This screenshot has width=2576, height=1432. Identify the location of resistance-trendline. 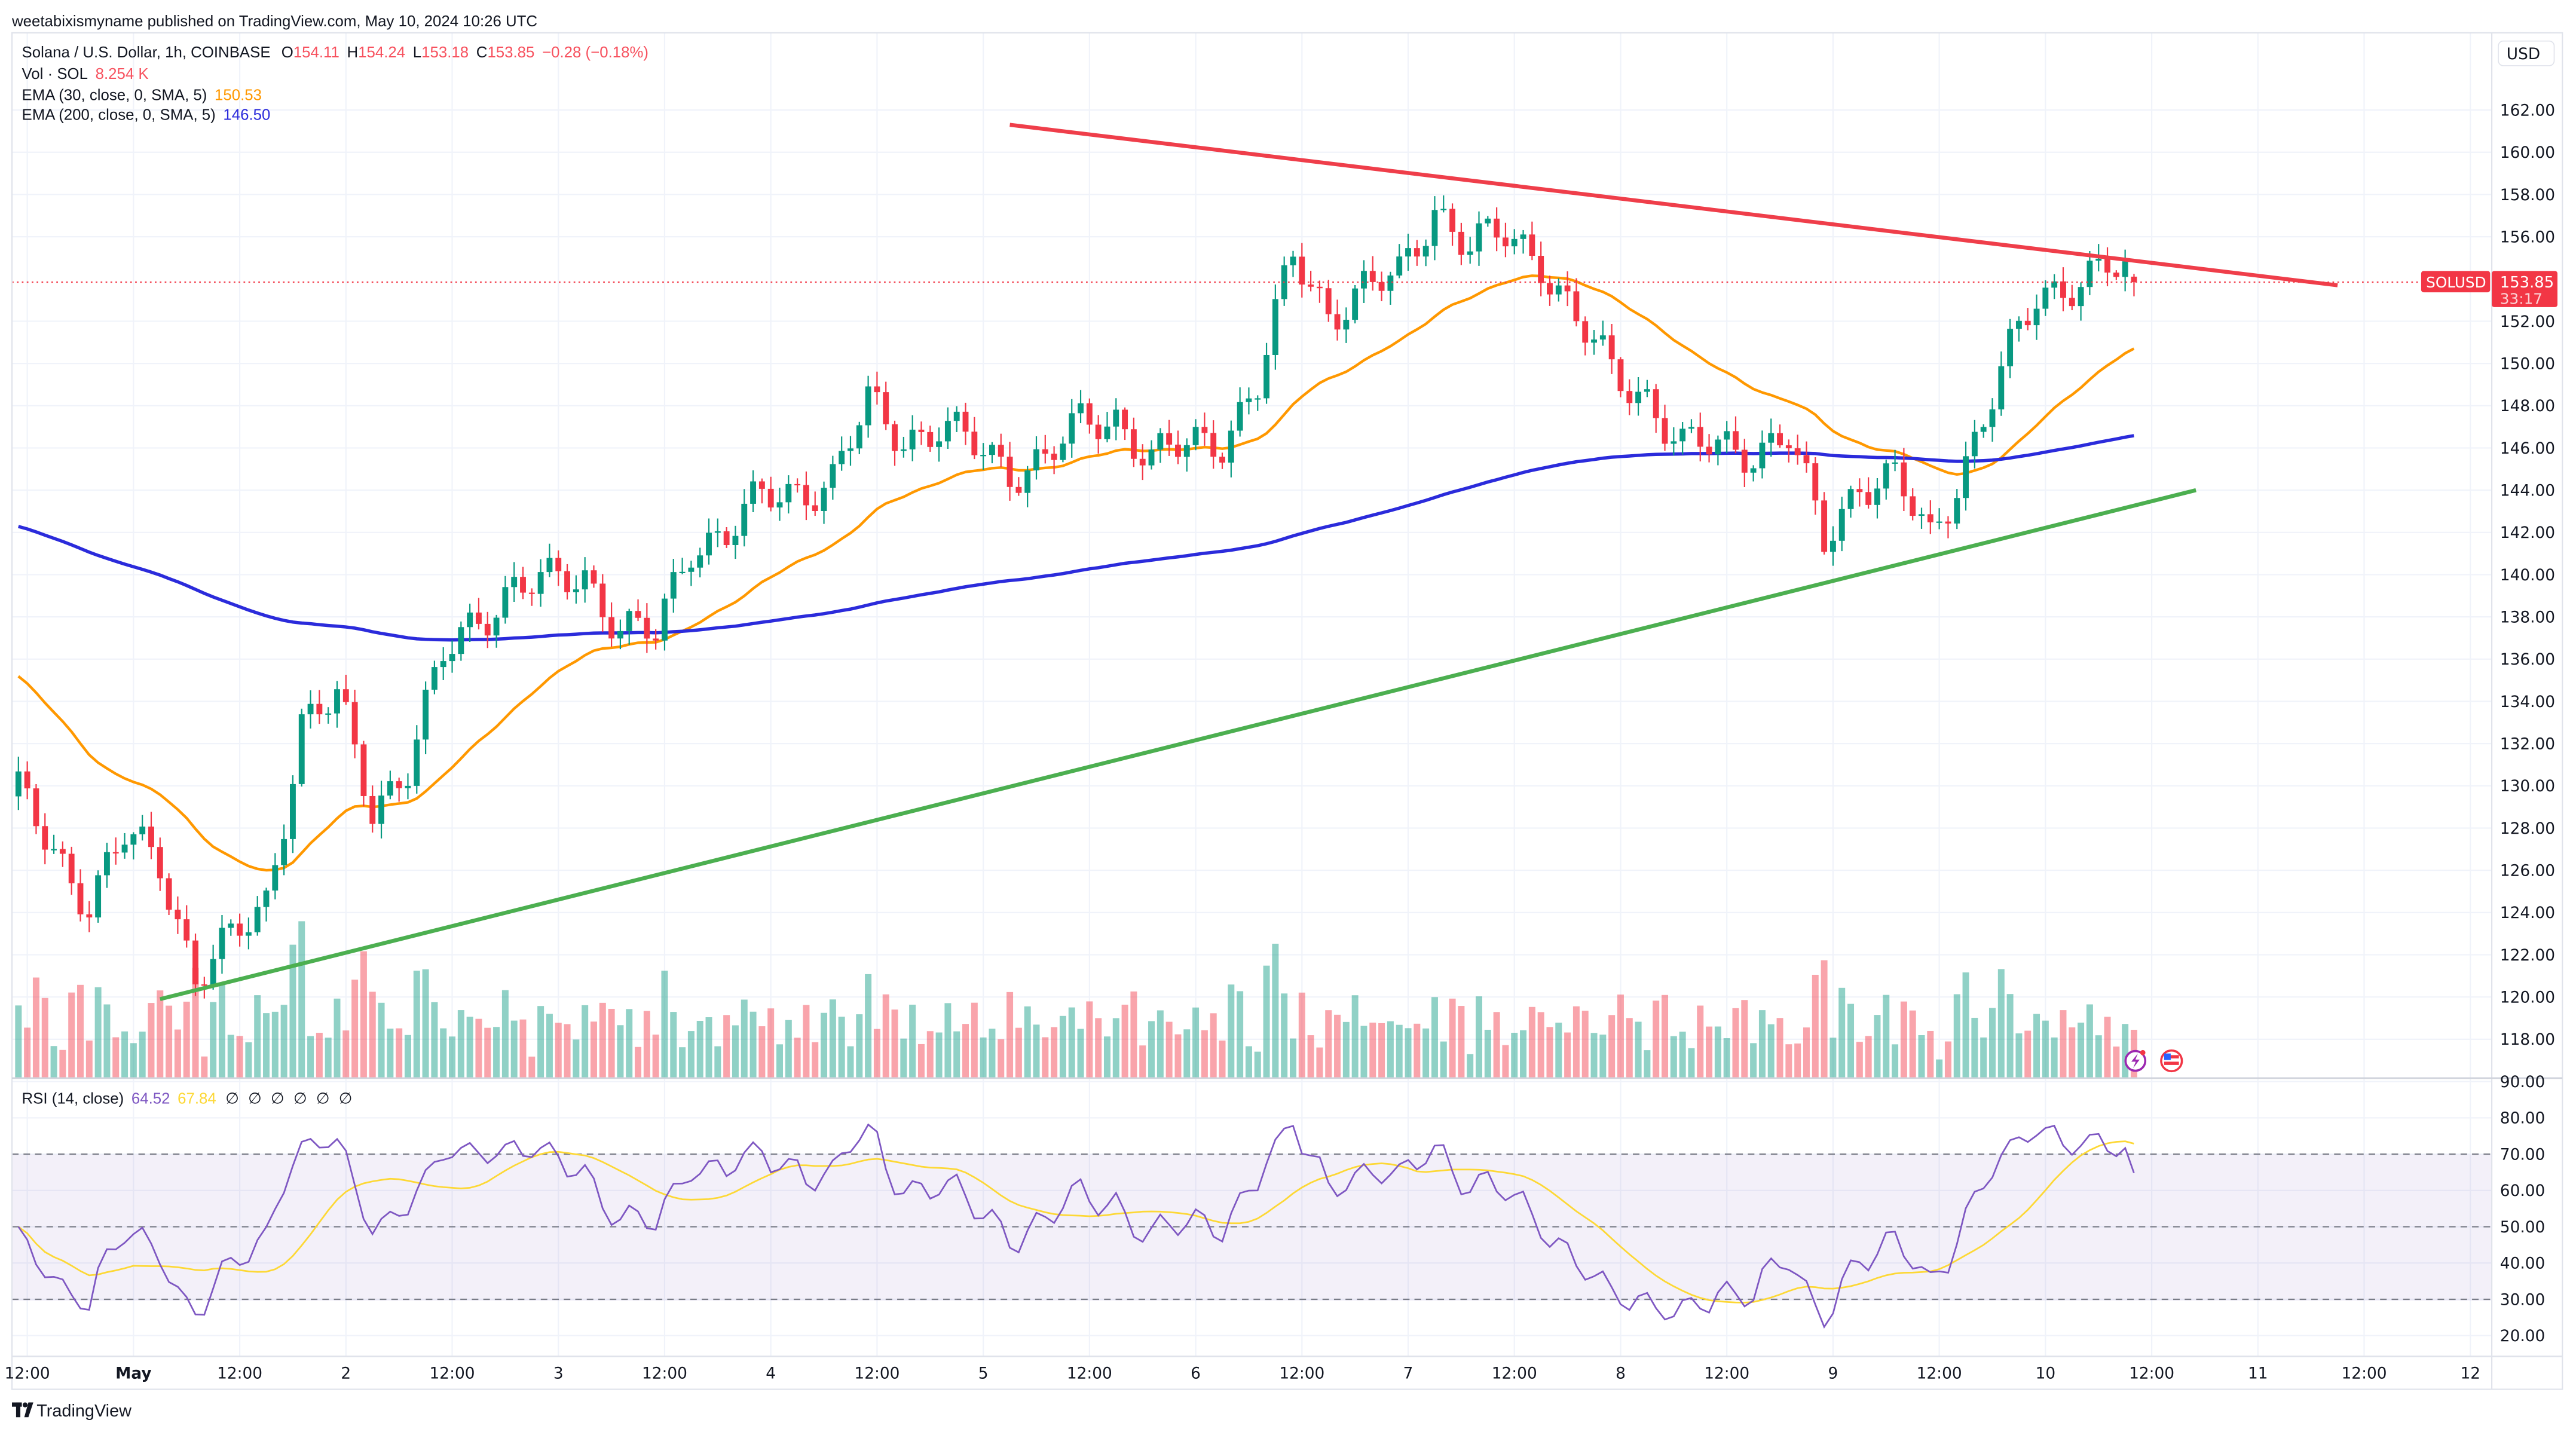
(1673, 205).